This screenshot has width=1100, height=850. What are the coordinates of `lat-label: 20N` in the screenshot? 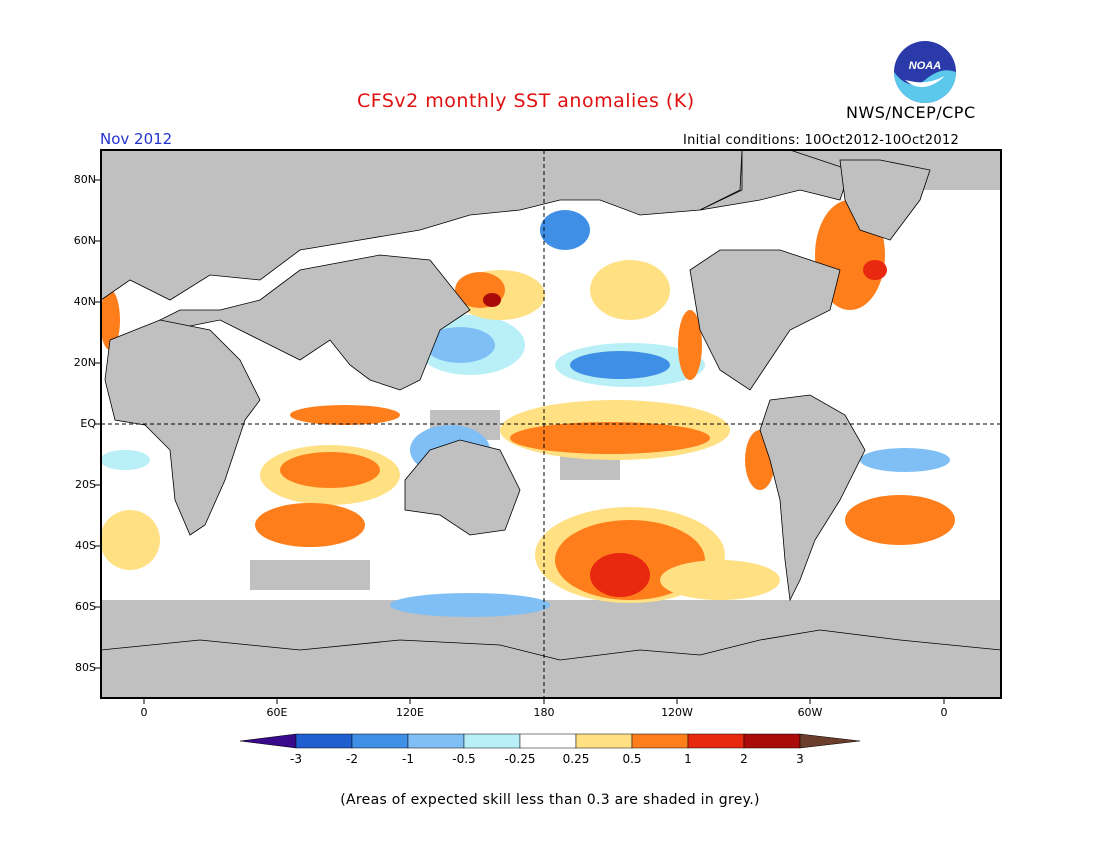 It's located at (84, 362).